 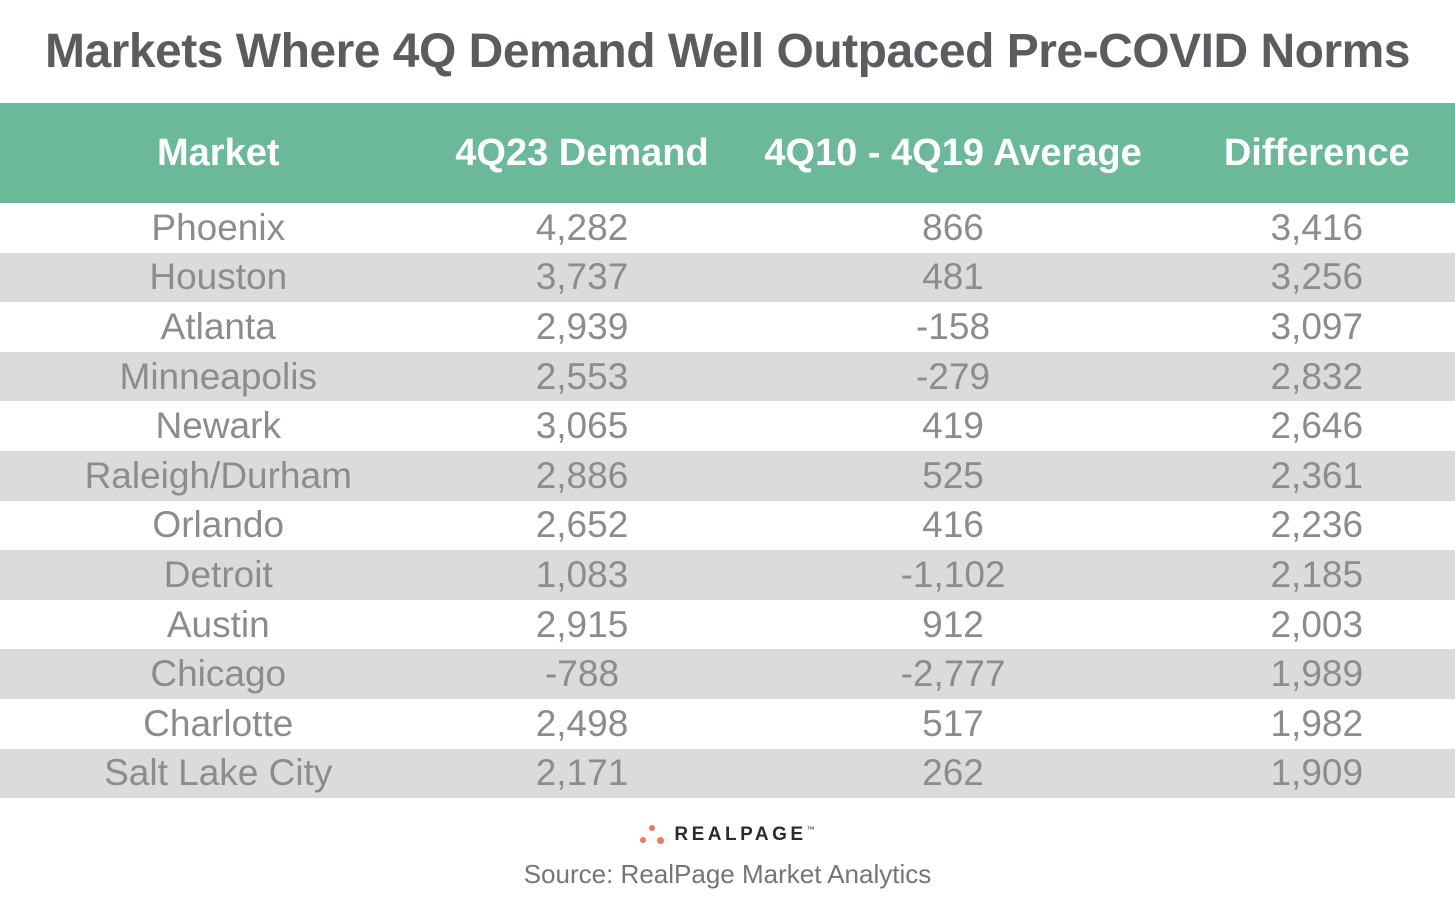 I want to click on realpage-logo: REALPAGE ™, so click(x=727, y=835).